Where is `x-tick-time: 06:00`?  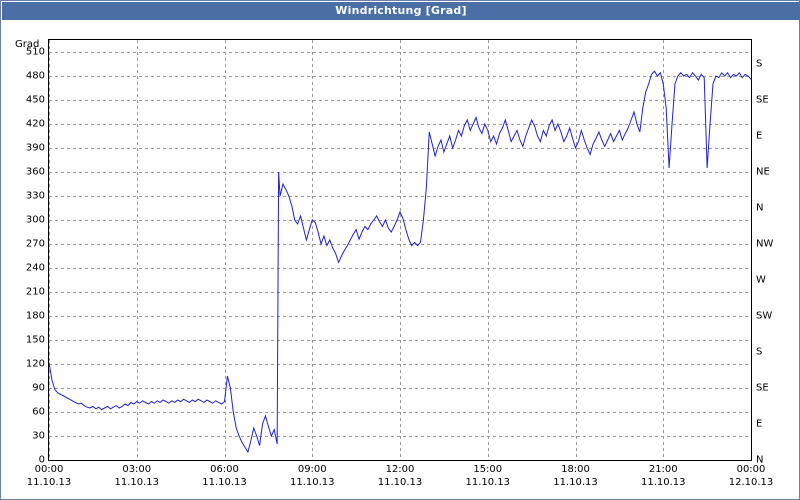 x-tick-time: 06:00 is located at coordinates (224, 469).